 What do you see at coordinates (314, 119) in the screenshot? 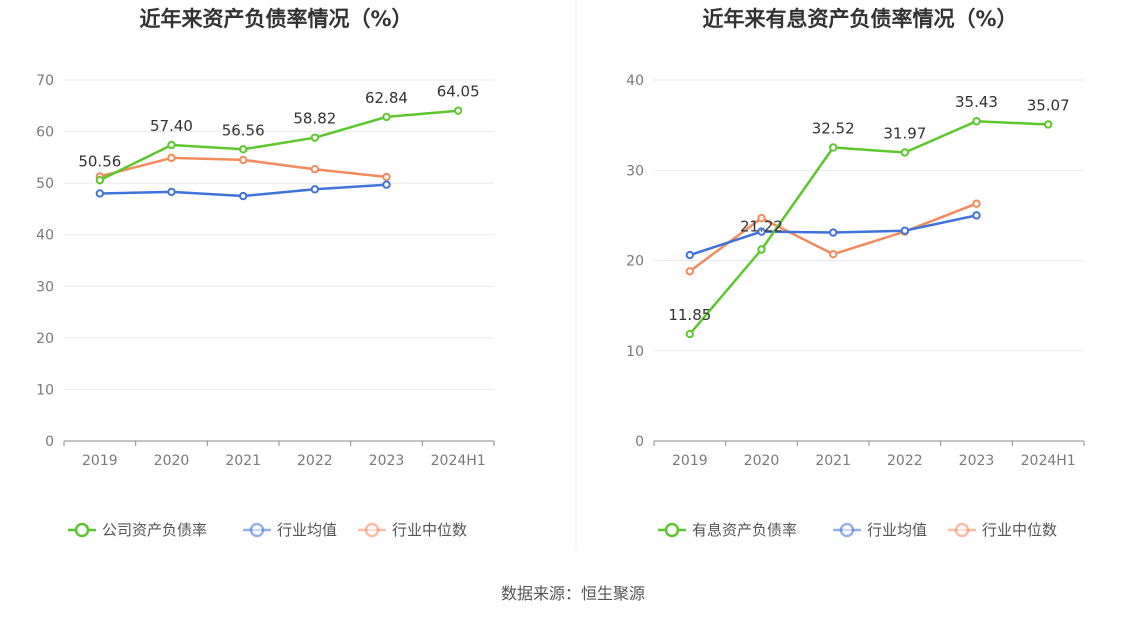
I see `data-label: 58.82` at bounding box center [314, 119].